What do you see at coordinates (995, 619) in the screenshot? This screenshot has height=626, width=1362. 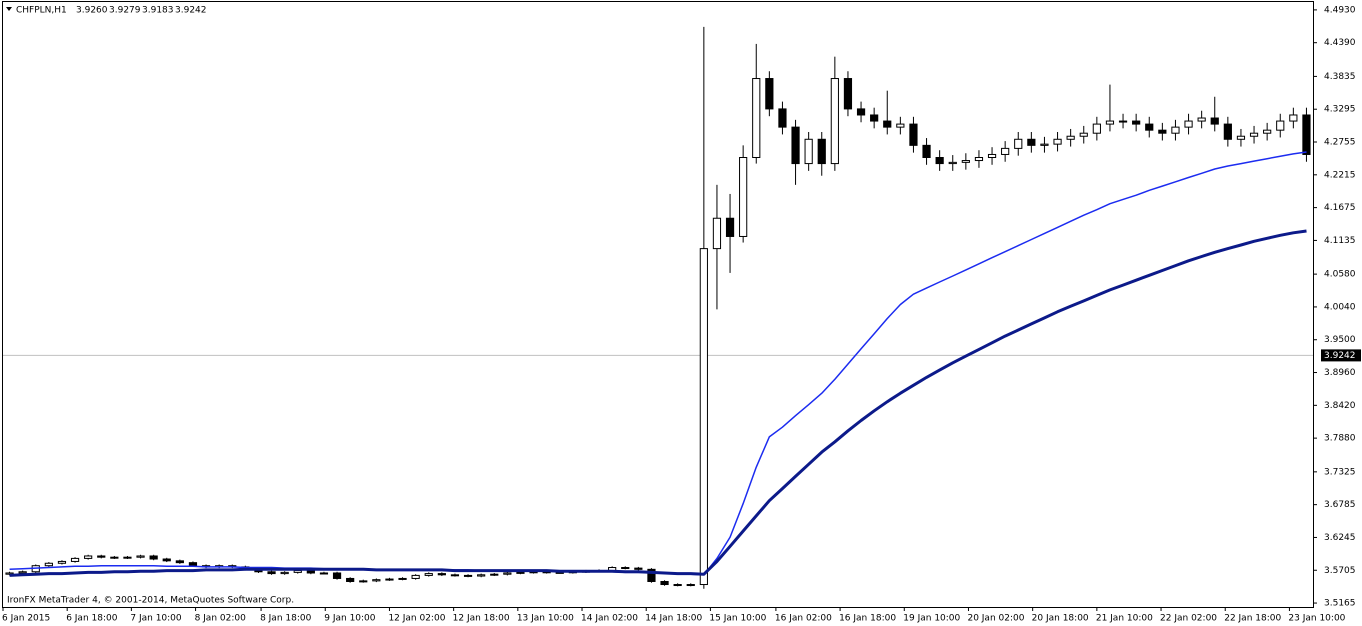 I see `x-tick-label: 20 Jan 02:00` at bounding box center [995, 619].